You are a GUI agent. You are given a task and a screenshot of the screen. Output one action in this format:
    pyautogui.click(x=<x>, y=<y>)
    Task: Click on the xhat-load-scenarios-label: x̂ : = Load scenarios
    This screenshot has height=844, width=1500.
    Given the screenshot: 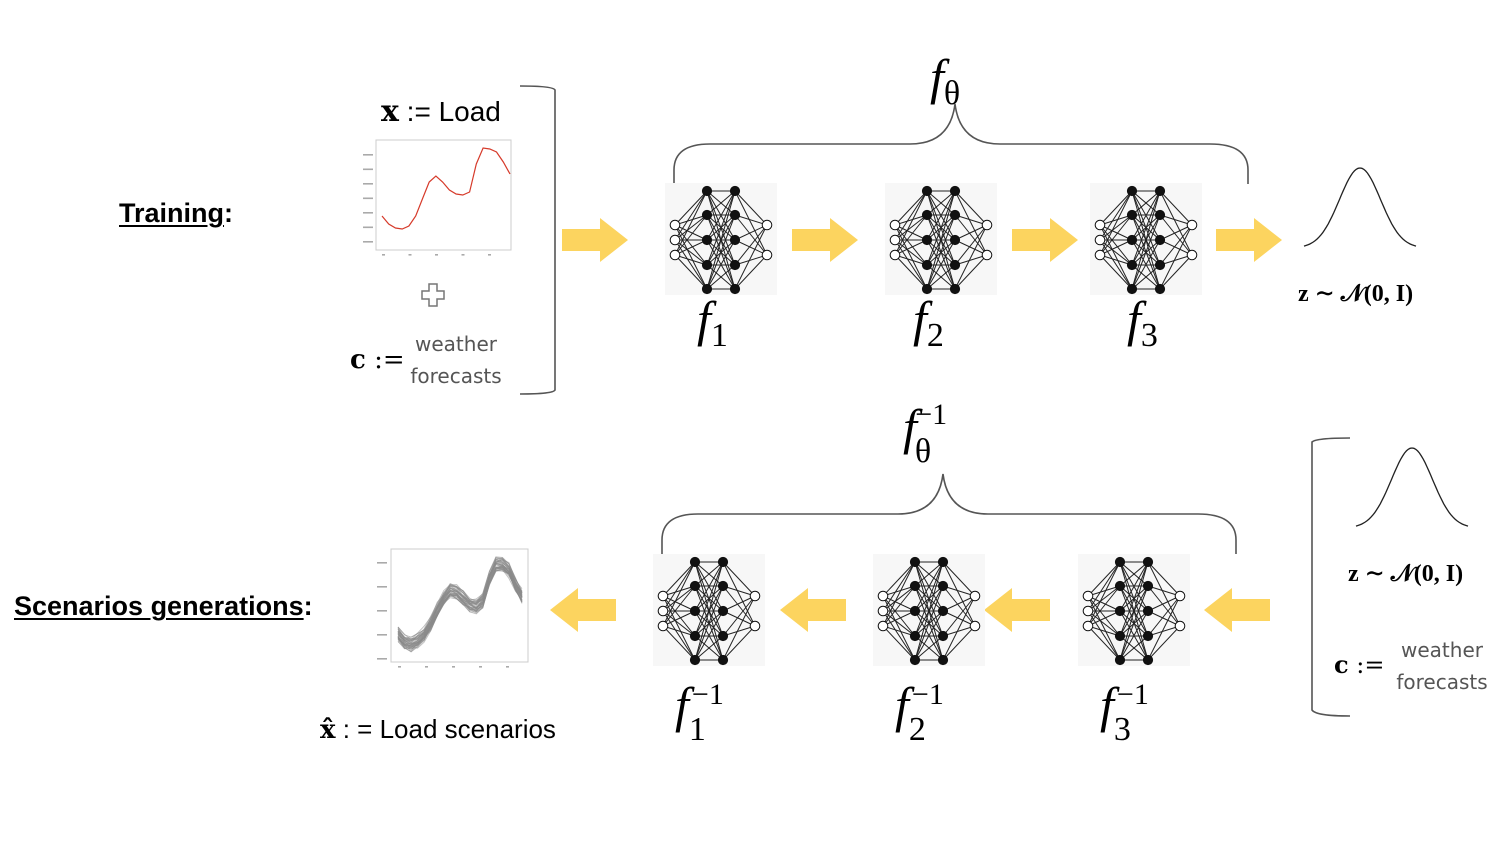 What is the action you would take?
    pyautogui.click(x=438, y=729)
    